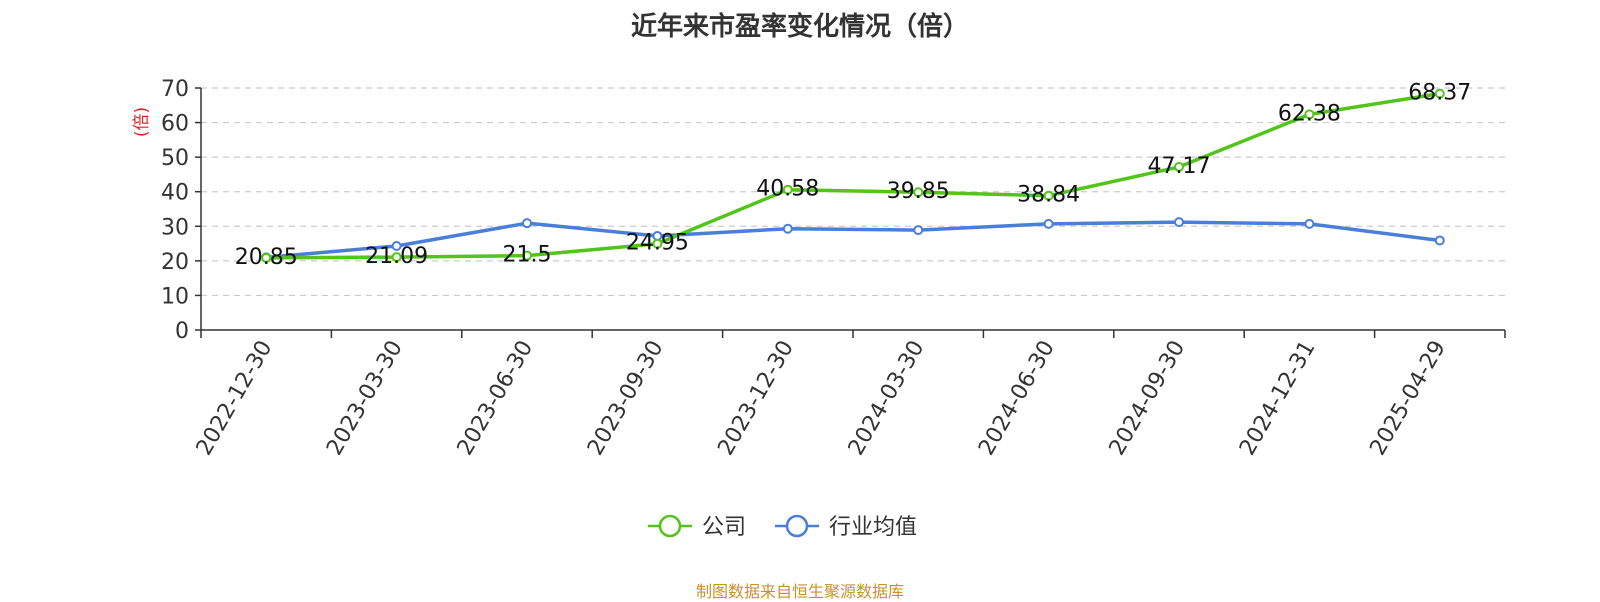 This screenshot has width=1600, height=602. What do you see at coordinates (799, 591) in the screenshot?
I see `data-source-note: 制图数据来自恒生聚源数据库` at bounding box center [799, 591].